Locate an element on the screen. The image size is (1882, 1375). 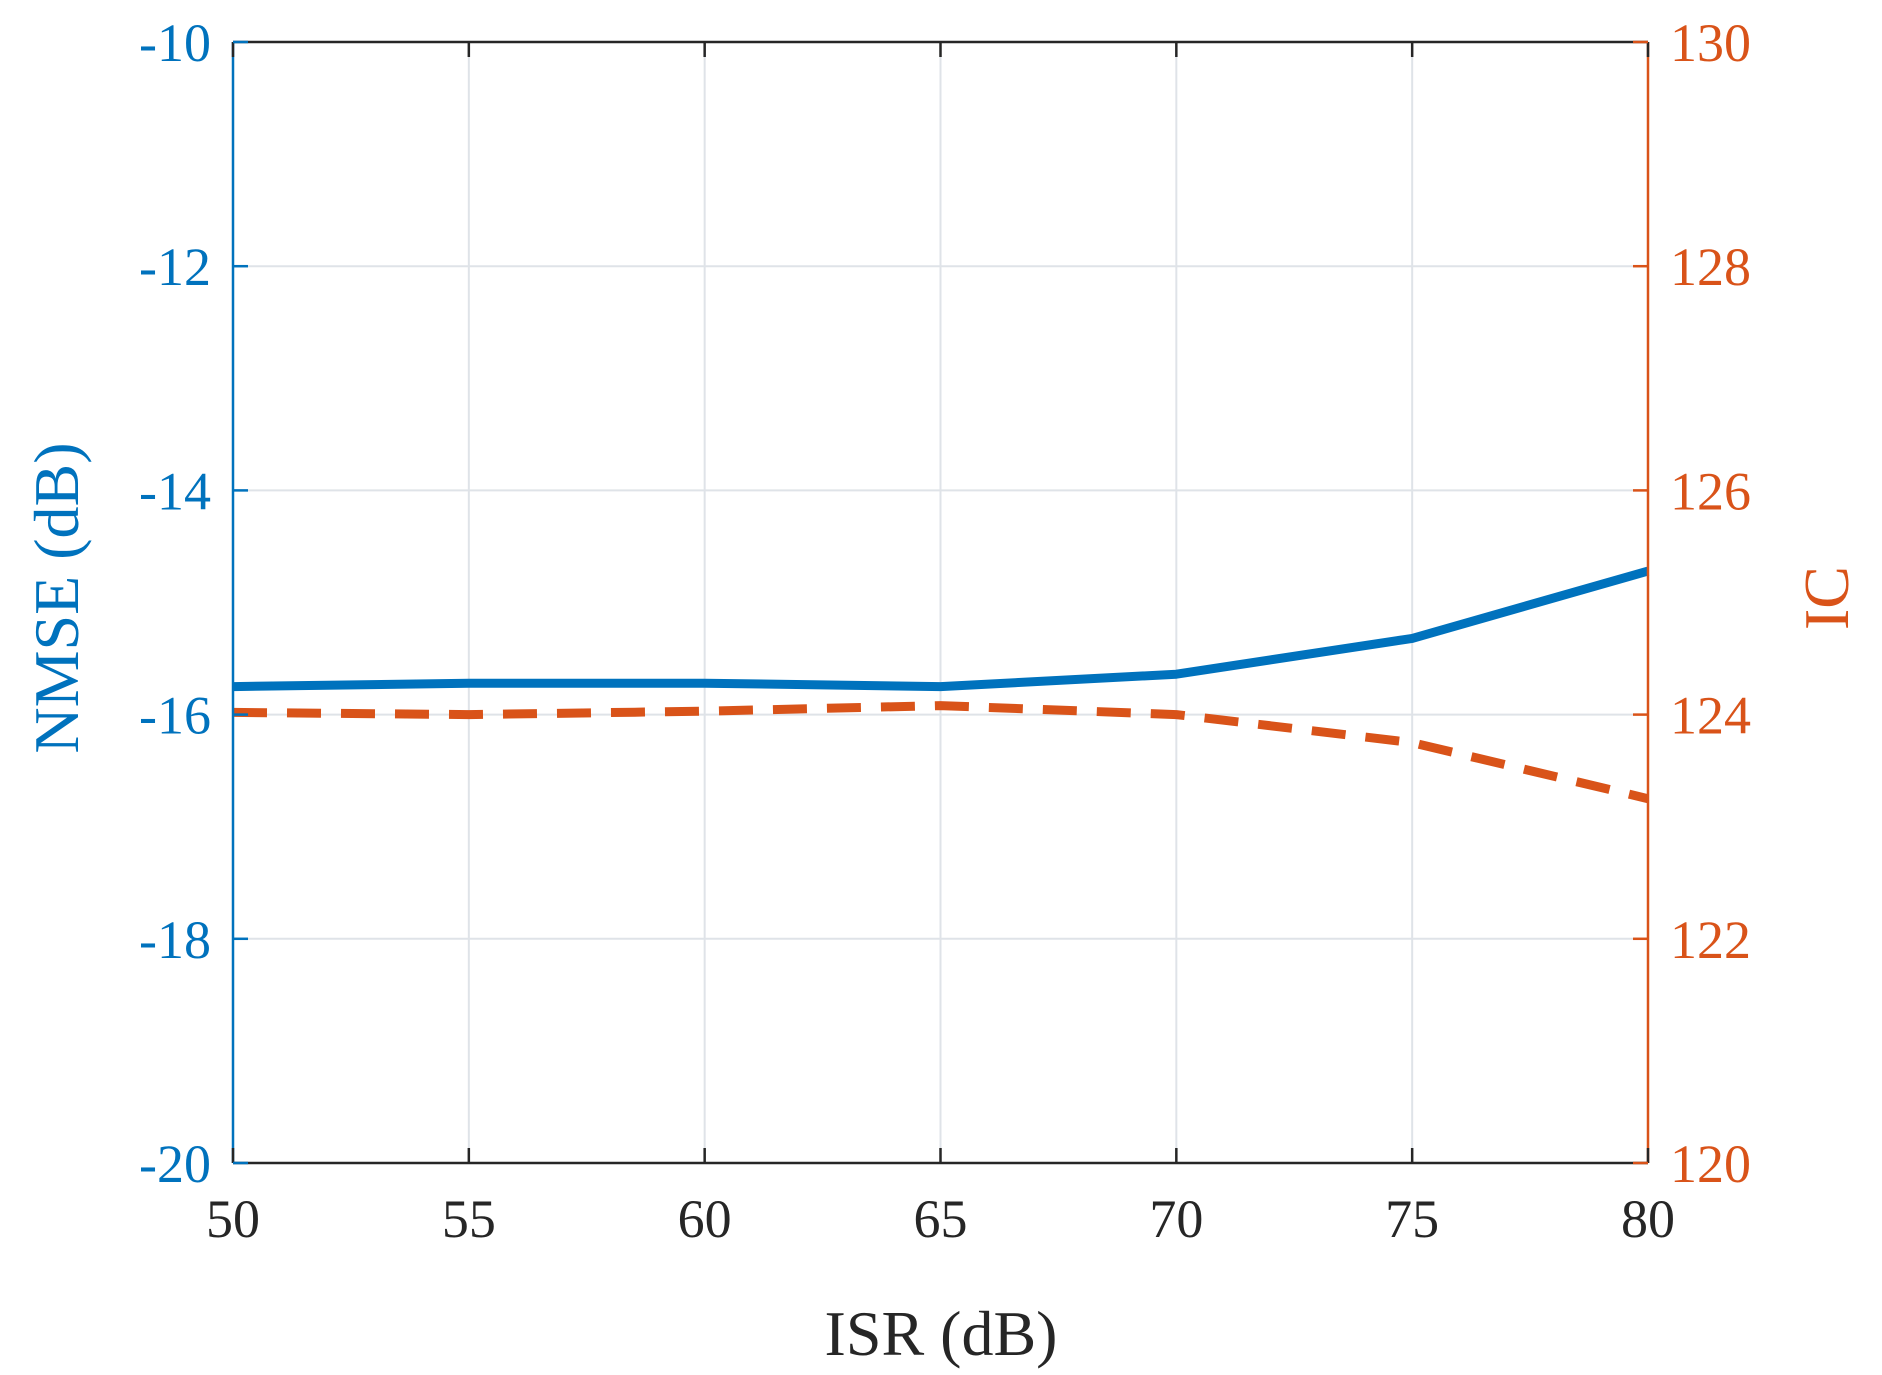
y-right-tick-label: 130 is located at coordinates (1710, 43).